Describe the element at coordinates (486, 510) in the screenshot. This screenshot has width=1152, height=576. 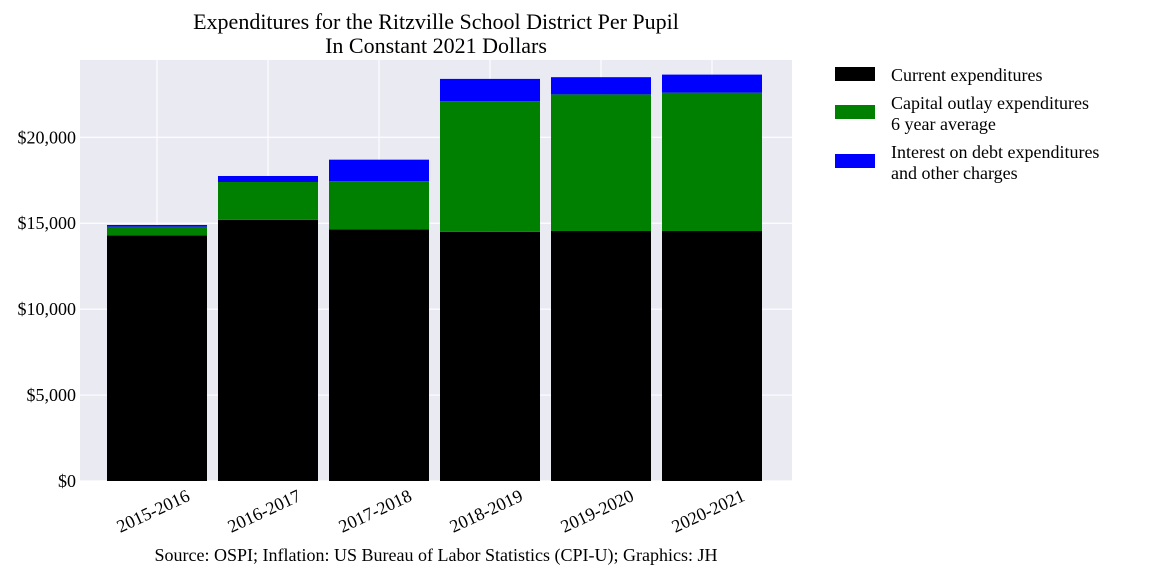
I see `x-tick-label: 2018-2019` at that location.